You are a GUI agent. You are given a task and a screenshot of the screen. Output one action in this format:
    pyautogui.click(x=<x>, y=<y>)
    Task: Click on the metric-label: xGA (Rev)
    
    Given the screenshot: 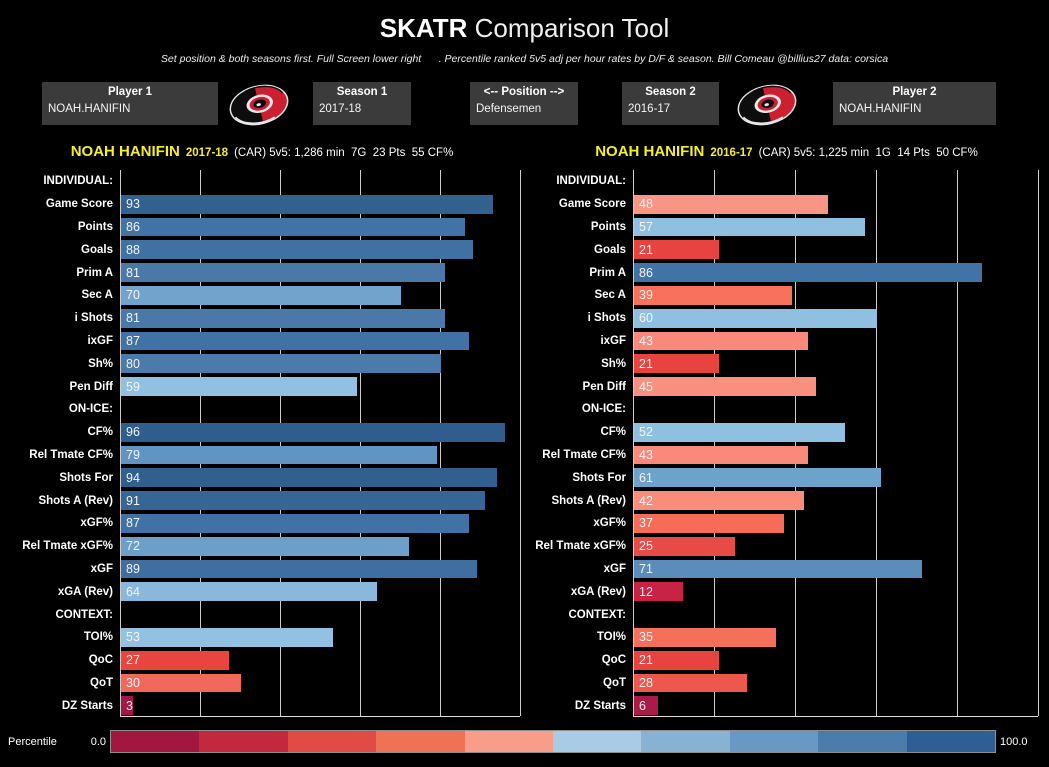 What is the action you would take?
    pyautogui.click(x=85, y=591)
    